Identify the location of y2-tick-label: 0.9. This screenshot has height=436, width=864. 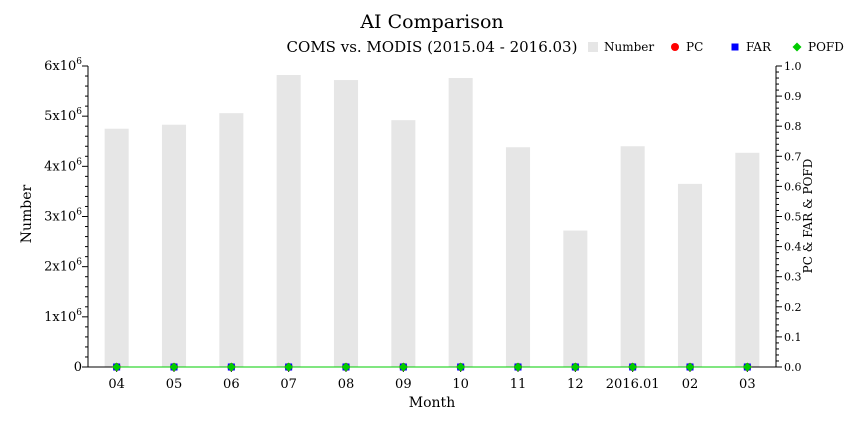
(793, 96).